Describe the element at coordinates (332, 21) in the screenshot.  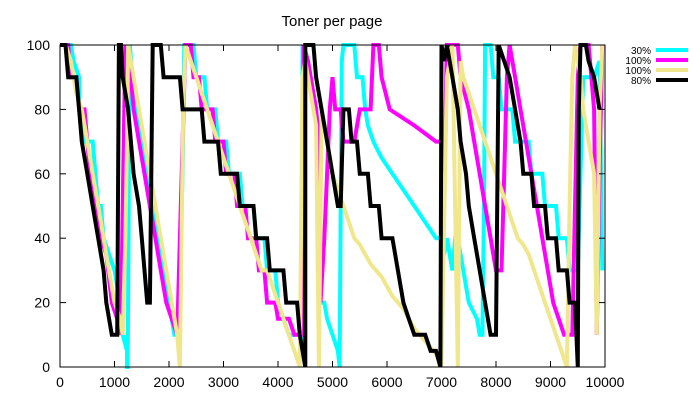
I see `chart-title: Toner per page` at that location.